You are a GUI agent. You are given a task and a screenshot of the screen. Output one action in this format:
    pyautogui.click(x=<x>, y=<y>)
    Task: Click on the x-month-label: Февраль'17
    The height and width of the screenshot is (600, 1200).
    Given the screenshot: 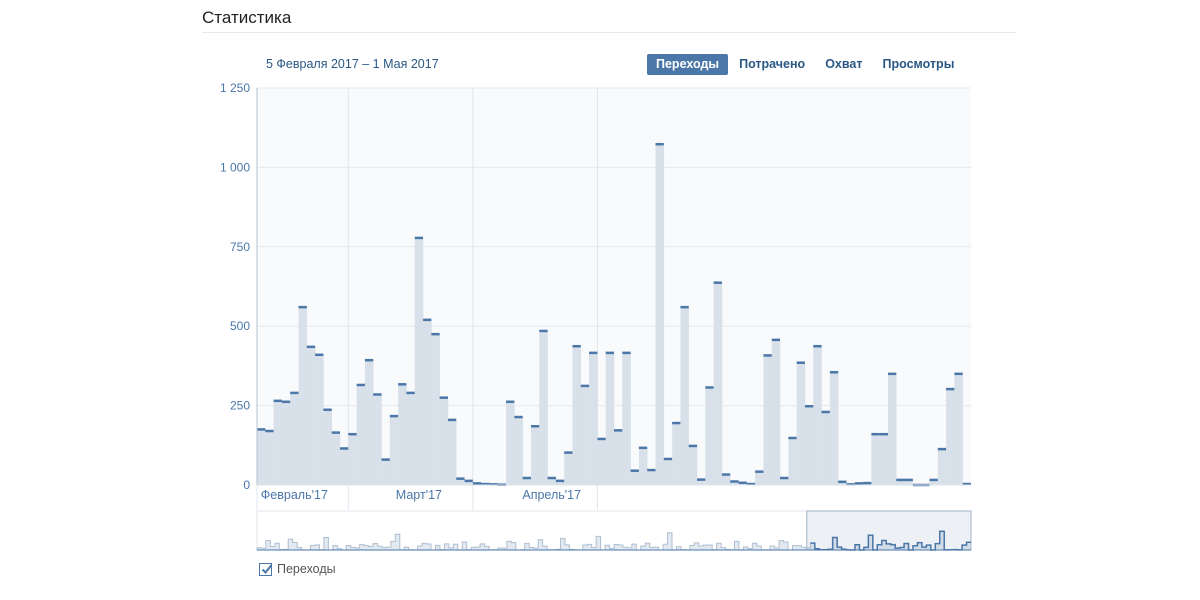 What is the action you would take?
    pyautogui.click(x=294, y=495)
    